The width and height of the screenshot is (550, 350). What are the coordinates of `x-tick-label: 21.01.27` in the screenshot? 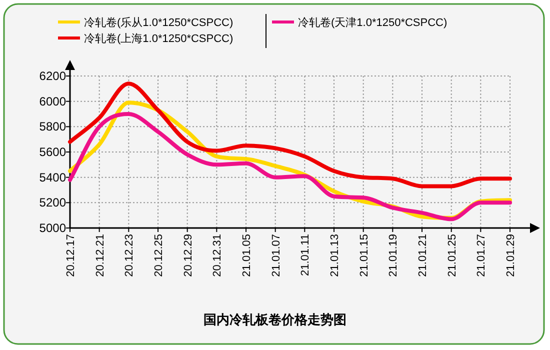 It's located at (482, 255).